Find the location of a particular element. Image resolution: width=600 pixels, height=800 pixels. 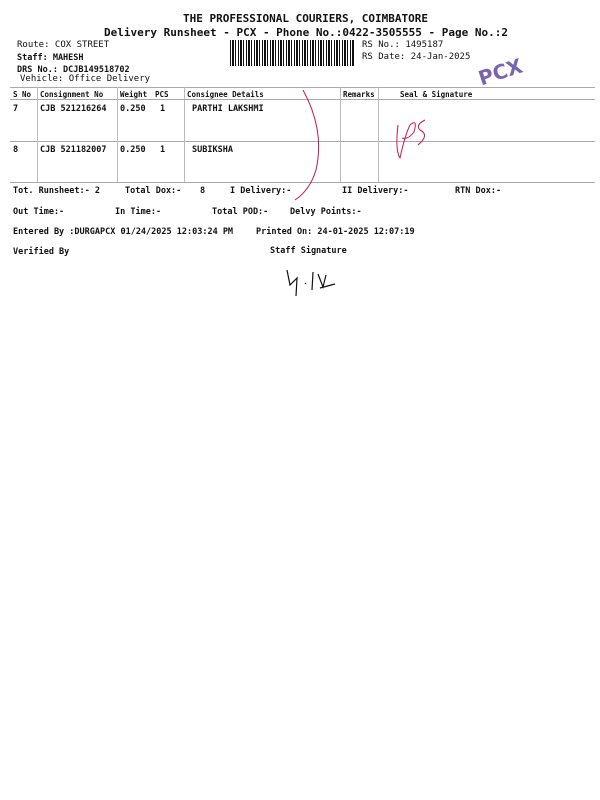

verified-by: Verified By is located at coordinates (41, 252).